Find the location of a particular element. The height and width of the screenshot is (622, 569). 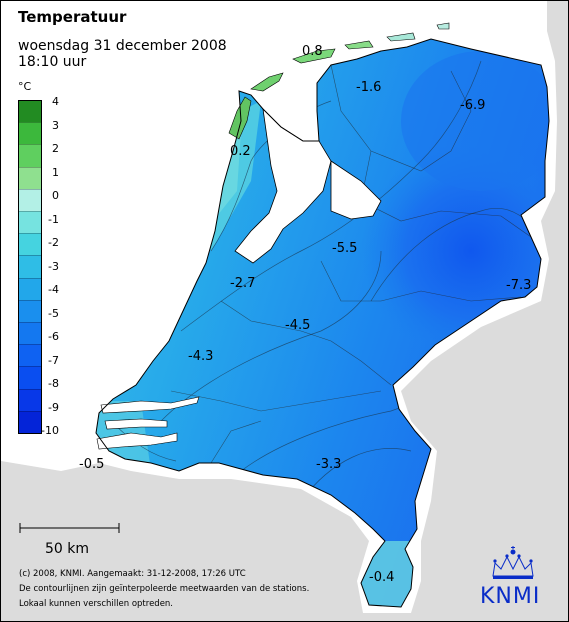

estuary-north is located at coordinates (150, 405).